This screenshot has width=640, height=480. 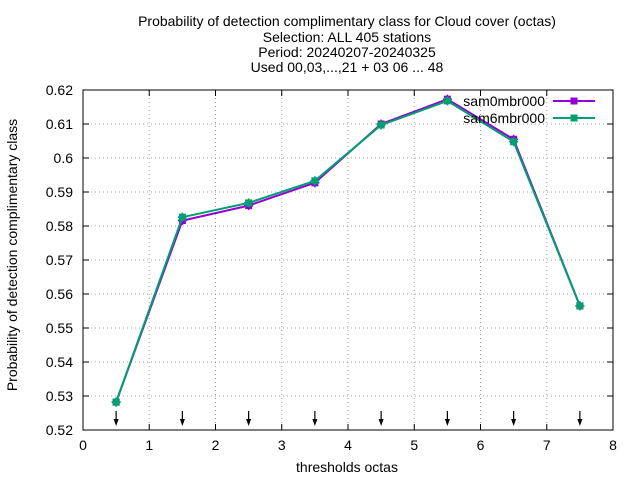 I want to click on x-tick-label: 7, so click(x=547, y=445).